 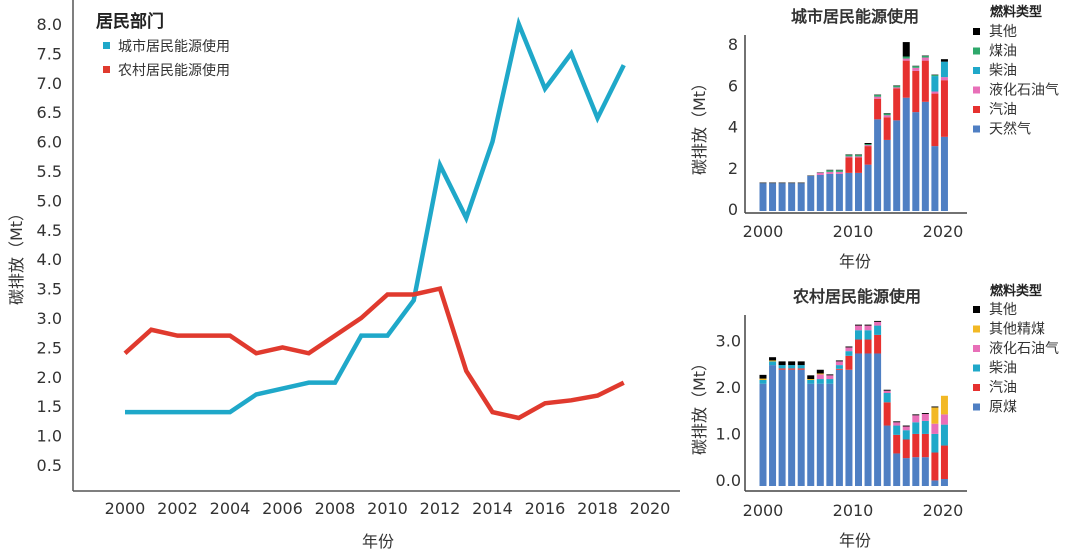 I want to click on urban-x-tick-label: 2010, so click(x=853, y=231).